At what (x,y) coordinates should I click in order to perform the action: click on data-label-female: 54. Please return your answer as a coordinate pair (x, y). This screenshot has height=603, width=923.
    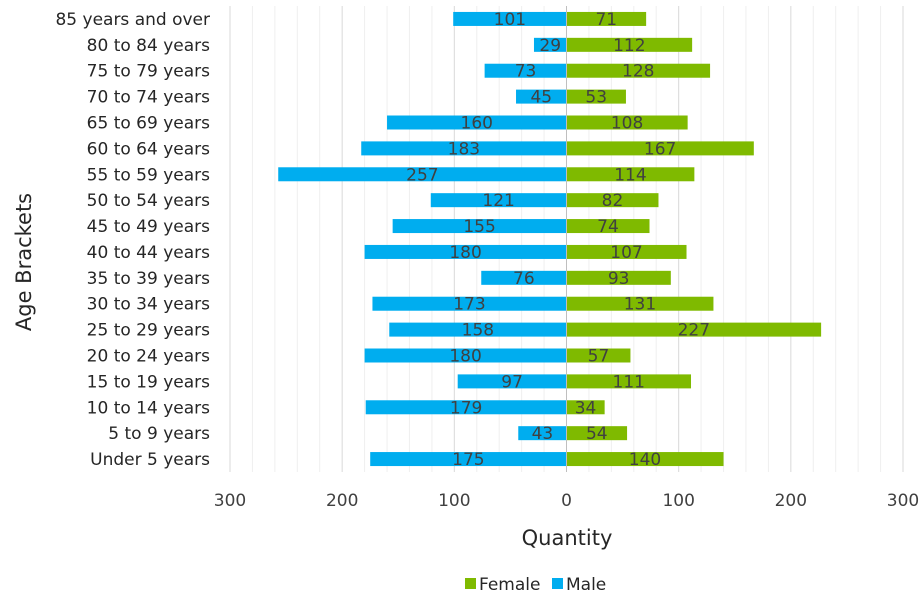
    Looking at the image, I should click on (597, 434).